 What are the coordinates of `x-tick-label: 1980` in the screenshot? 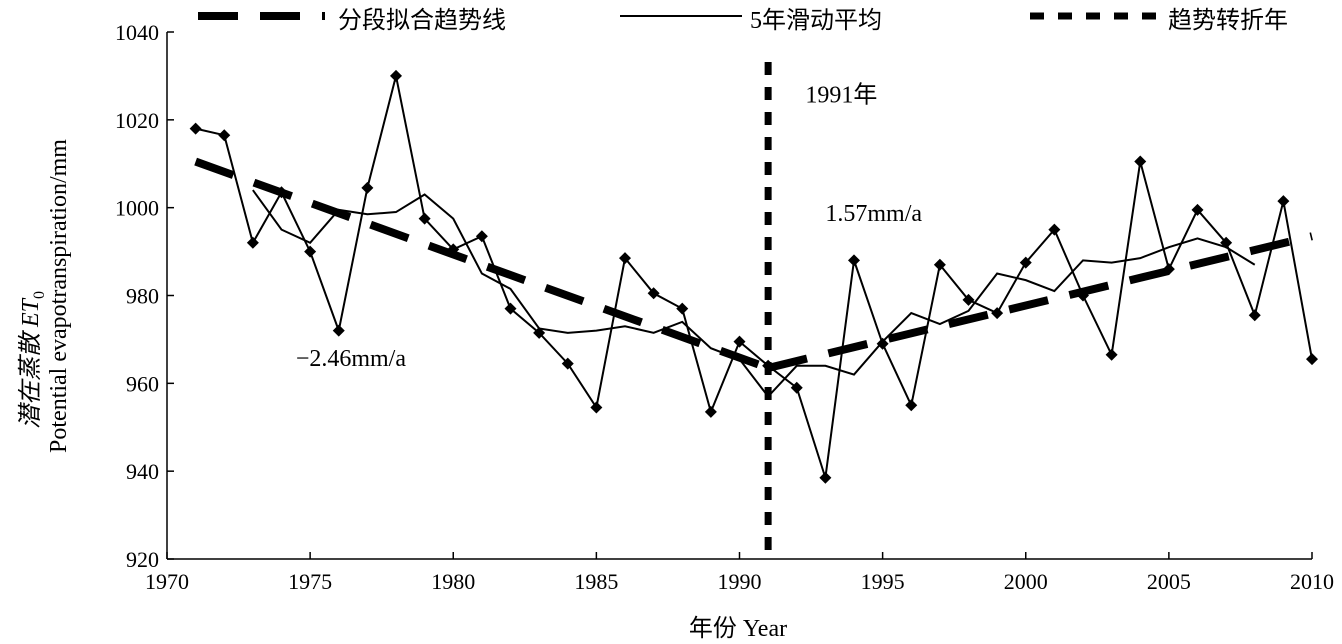 It's located at (453, 581).